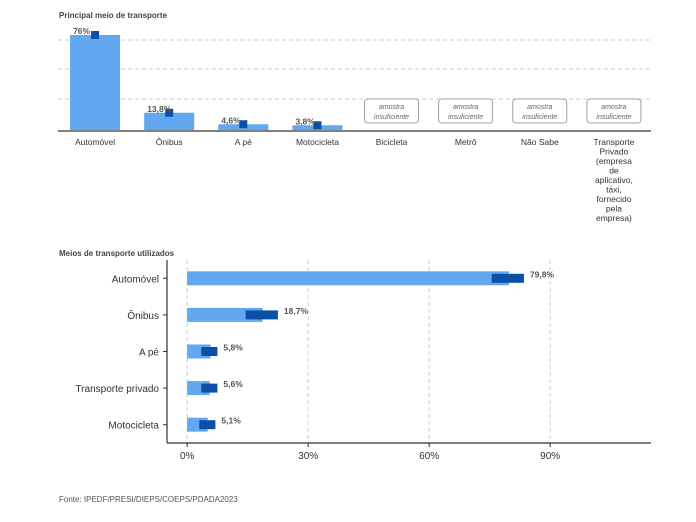  What do you see at coordinates (231, 120) in the screenshot?
I see `chart1-data-label: 4,6%` at bounding box center [231, 120].